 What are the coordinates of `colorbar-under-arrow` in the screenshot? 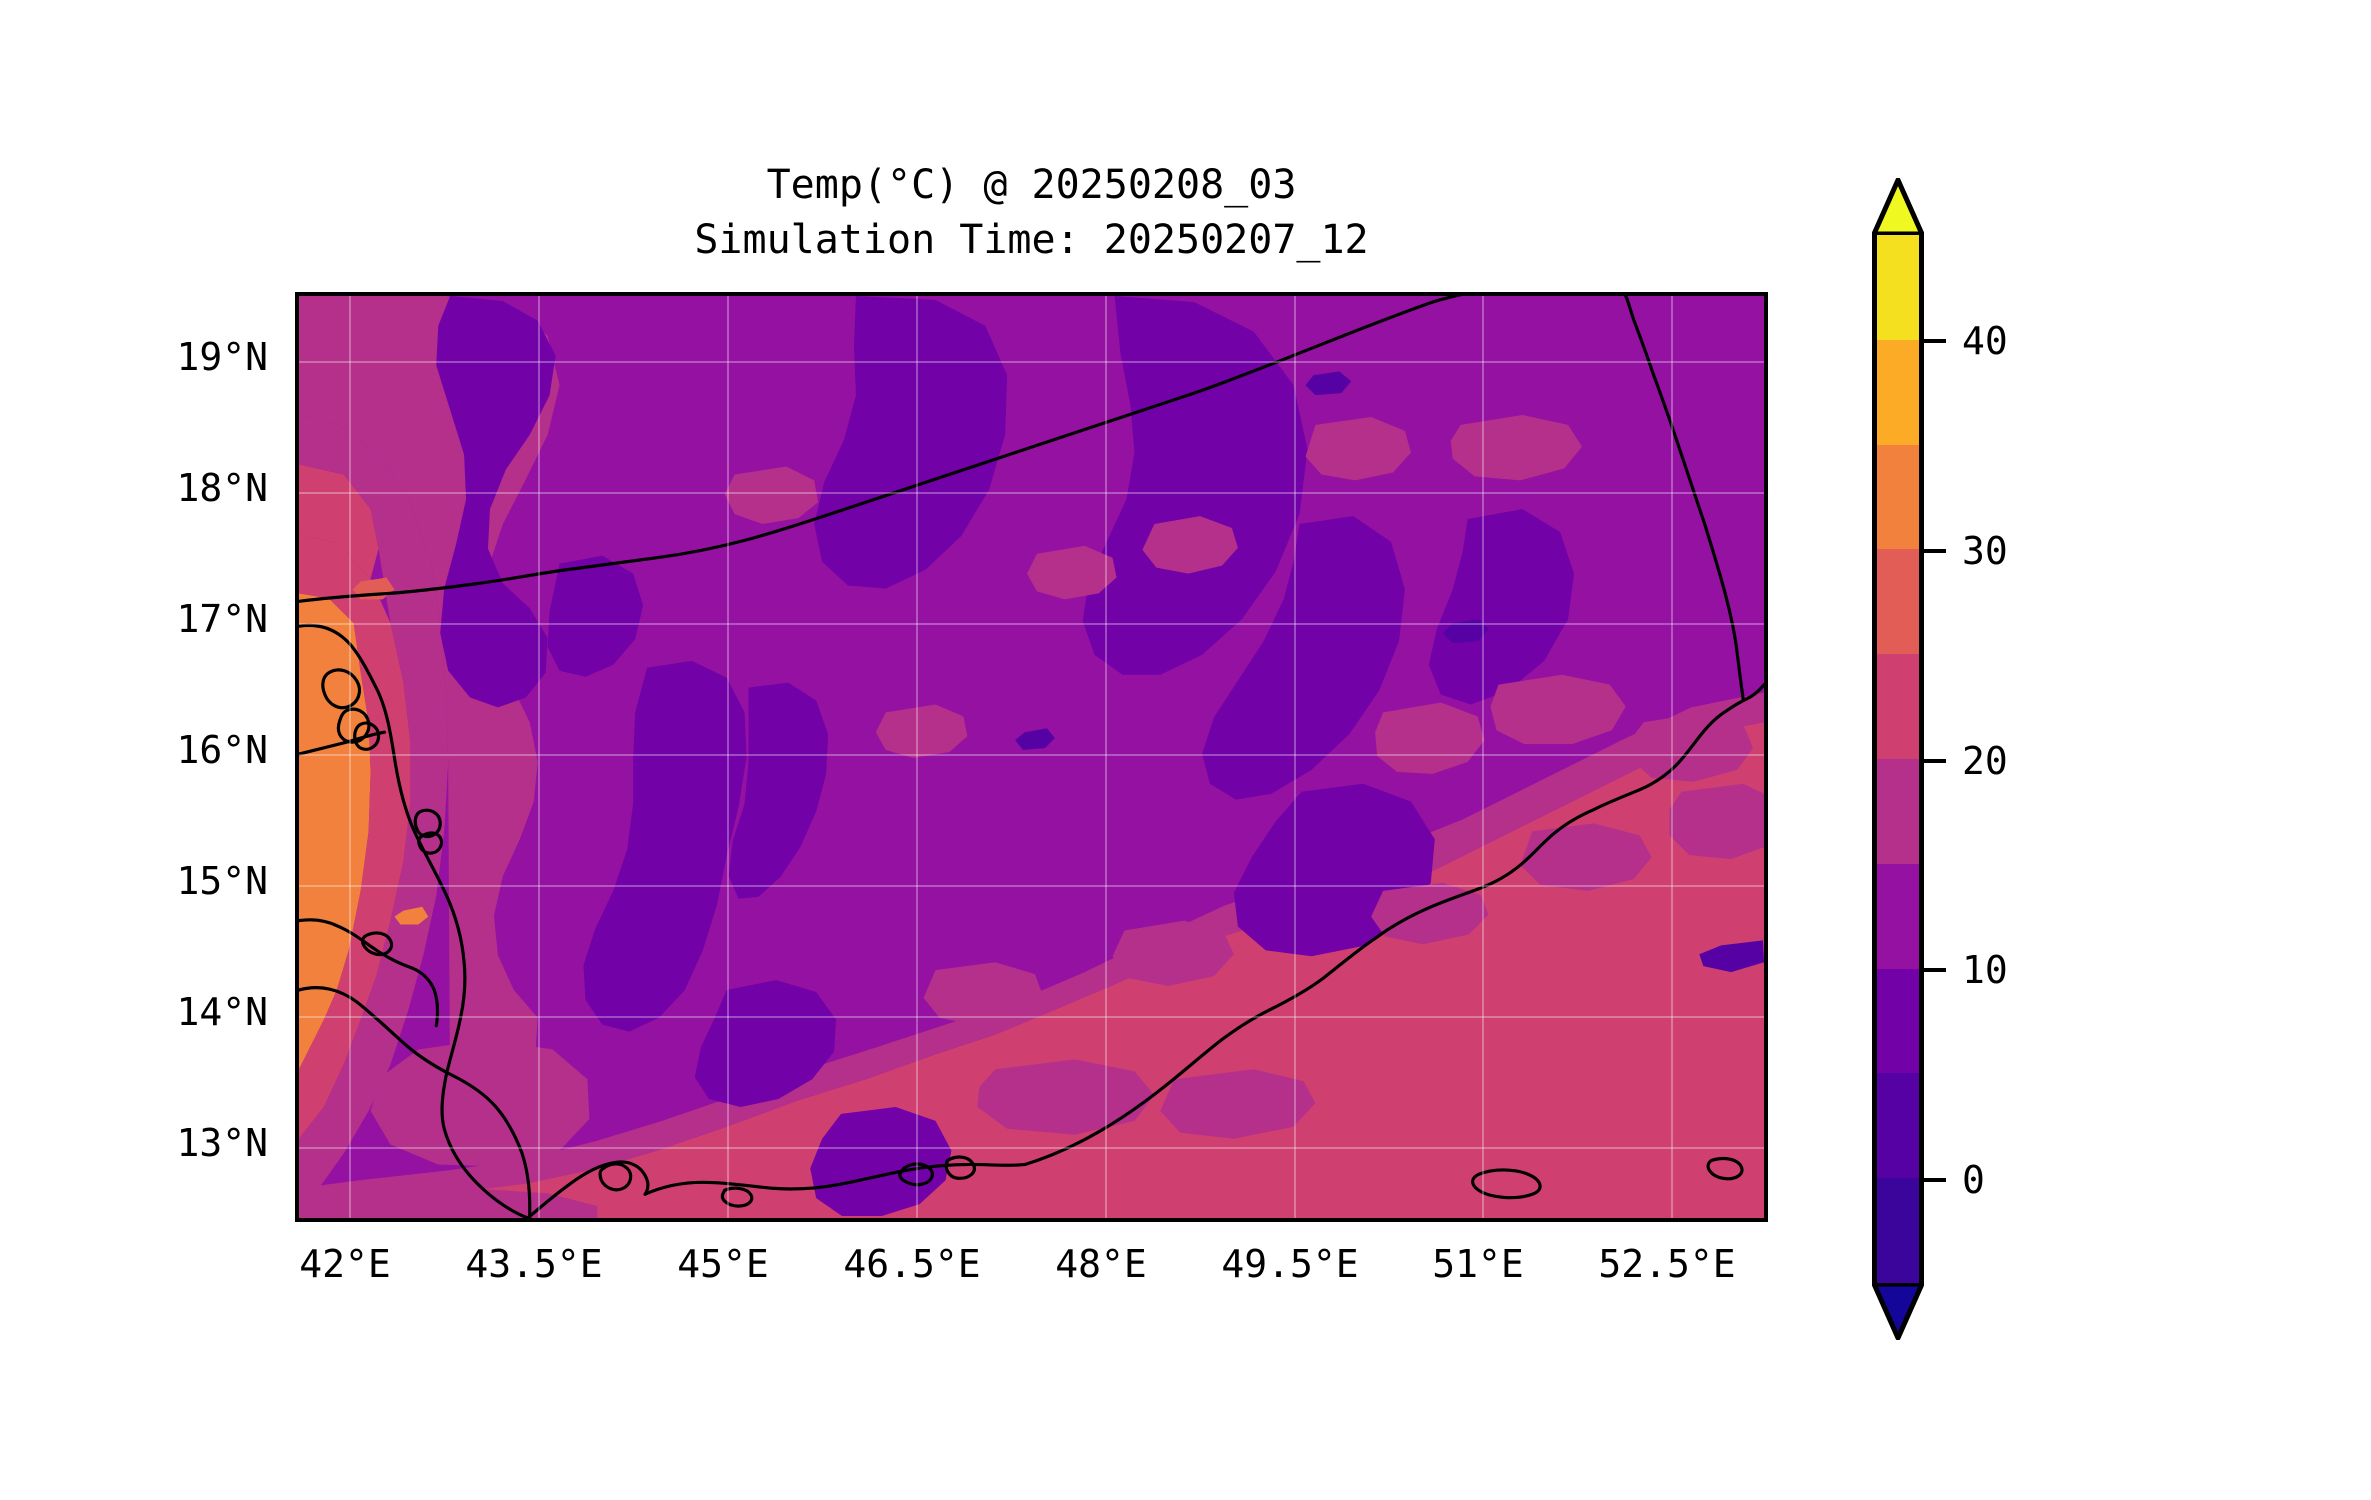 It's located at (1898, 1311).